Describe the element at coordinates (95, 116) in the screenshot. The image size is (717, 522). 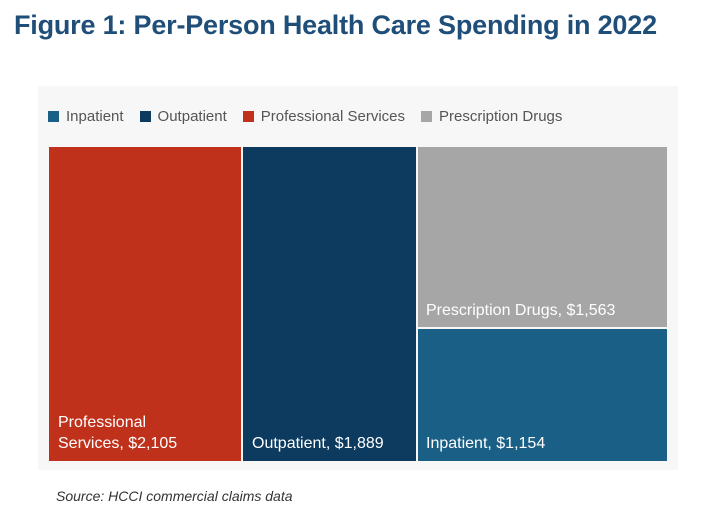
I see `legend-label-inpatient: Inpatient` at that location.